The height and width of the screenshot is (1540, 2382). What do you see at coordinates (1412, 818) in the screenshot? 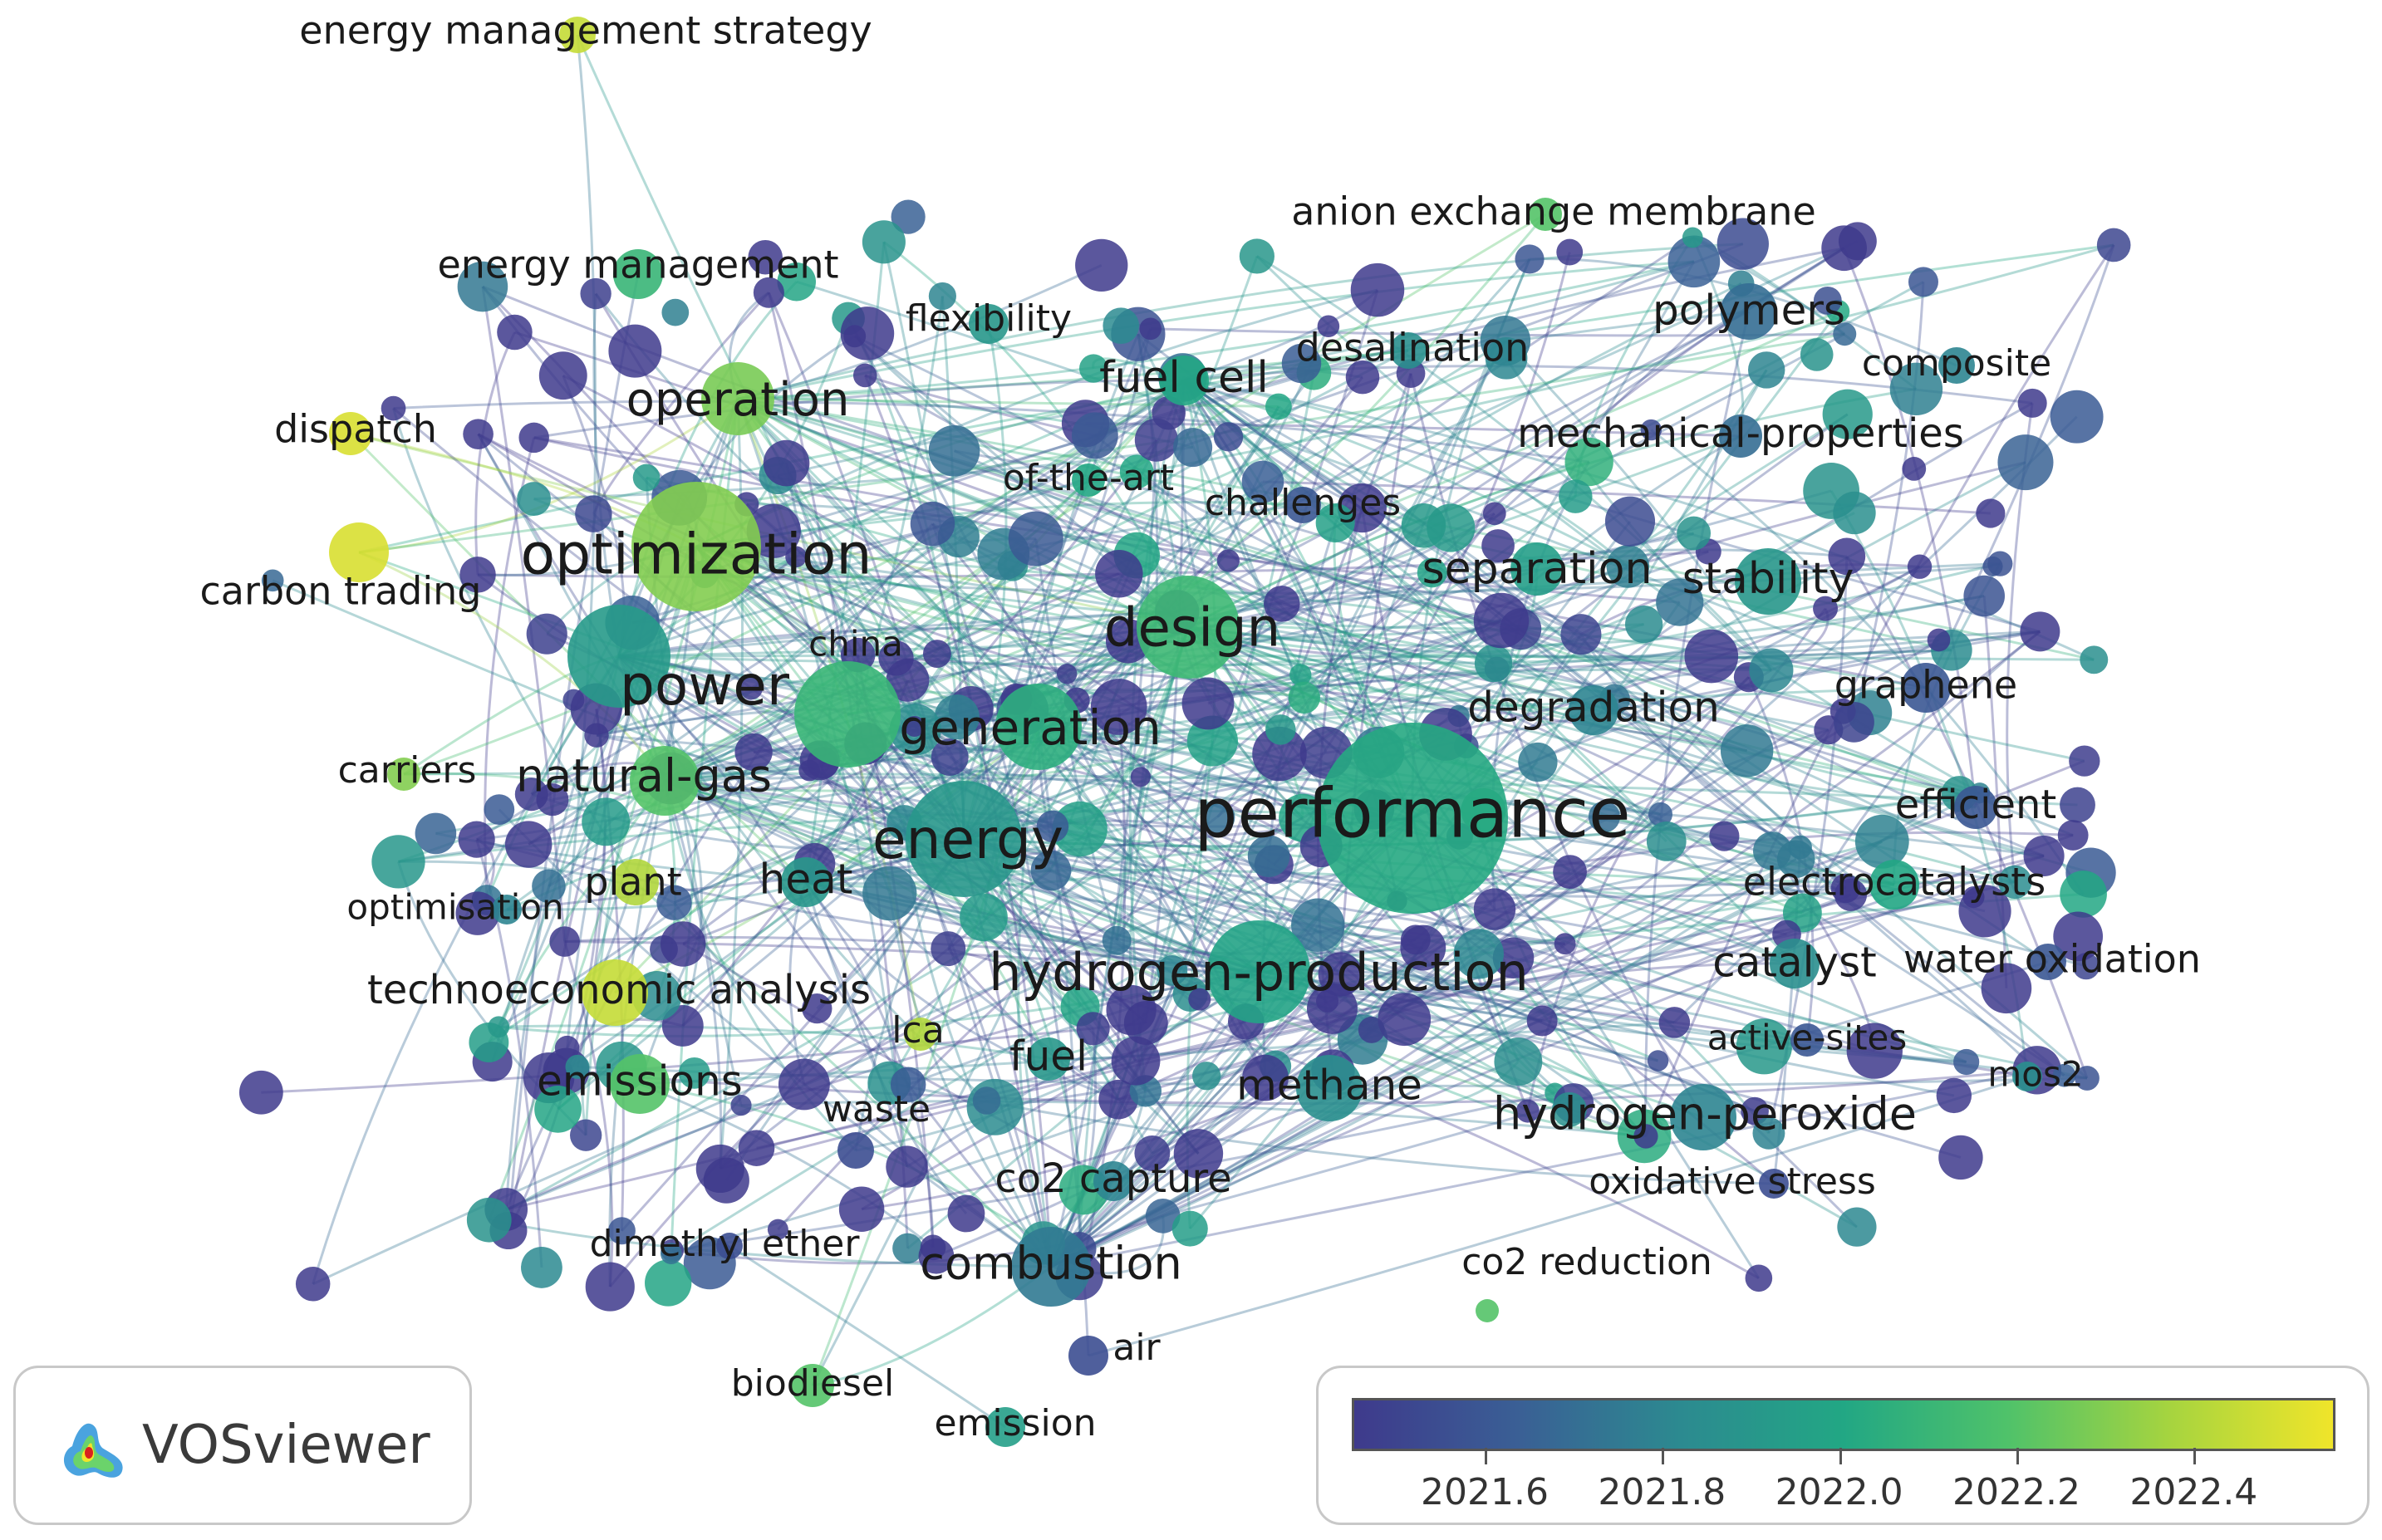
I see `keyword-node-performance` at bounding box center [1412, 818].